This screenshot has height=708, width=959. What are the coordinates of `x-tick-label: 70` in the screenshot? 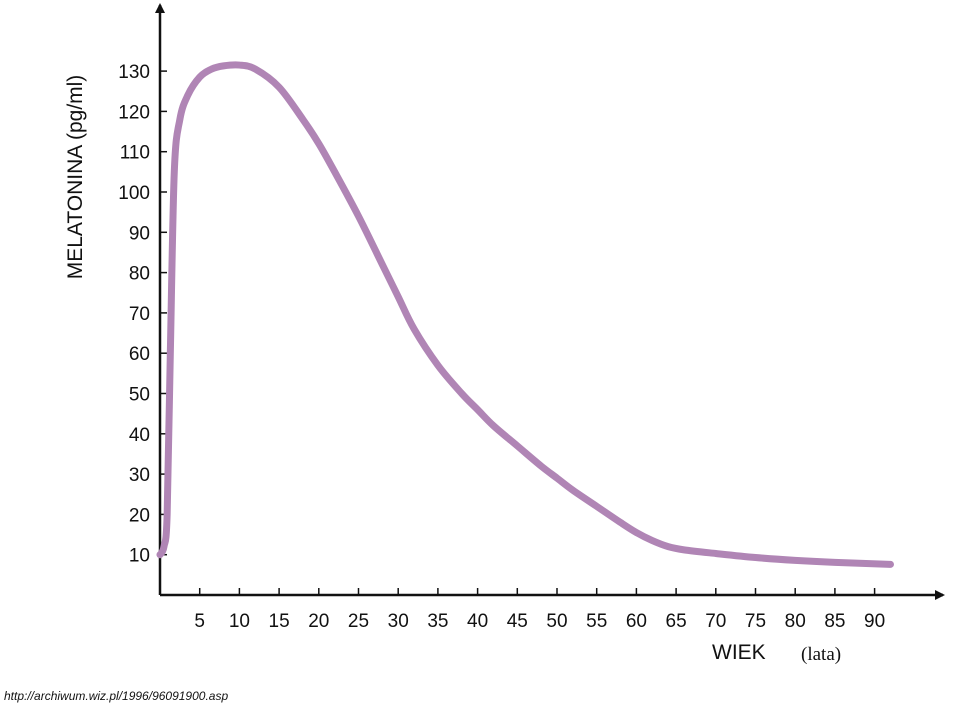 It's located at (715, 621).